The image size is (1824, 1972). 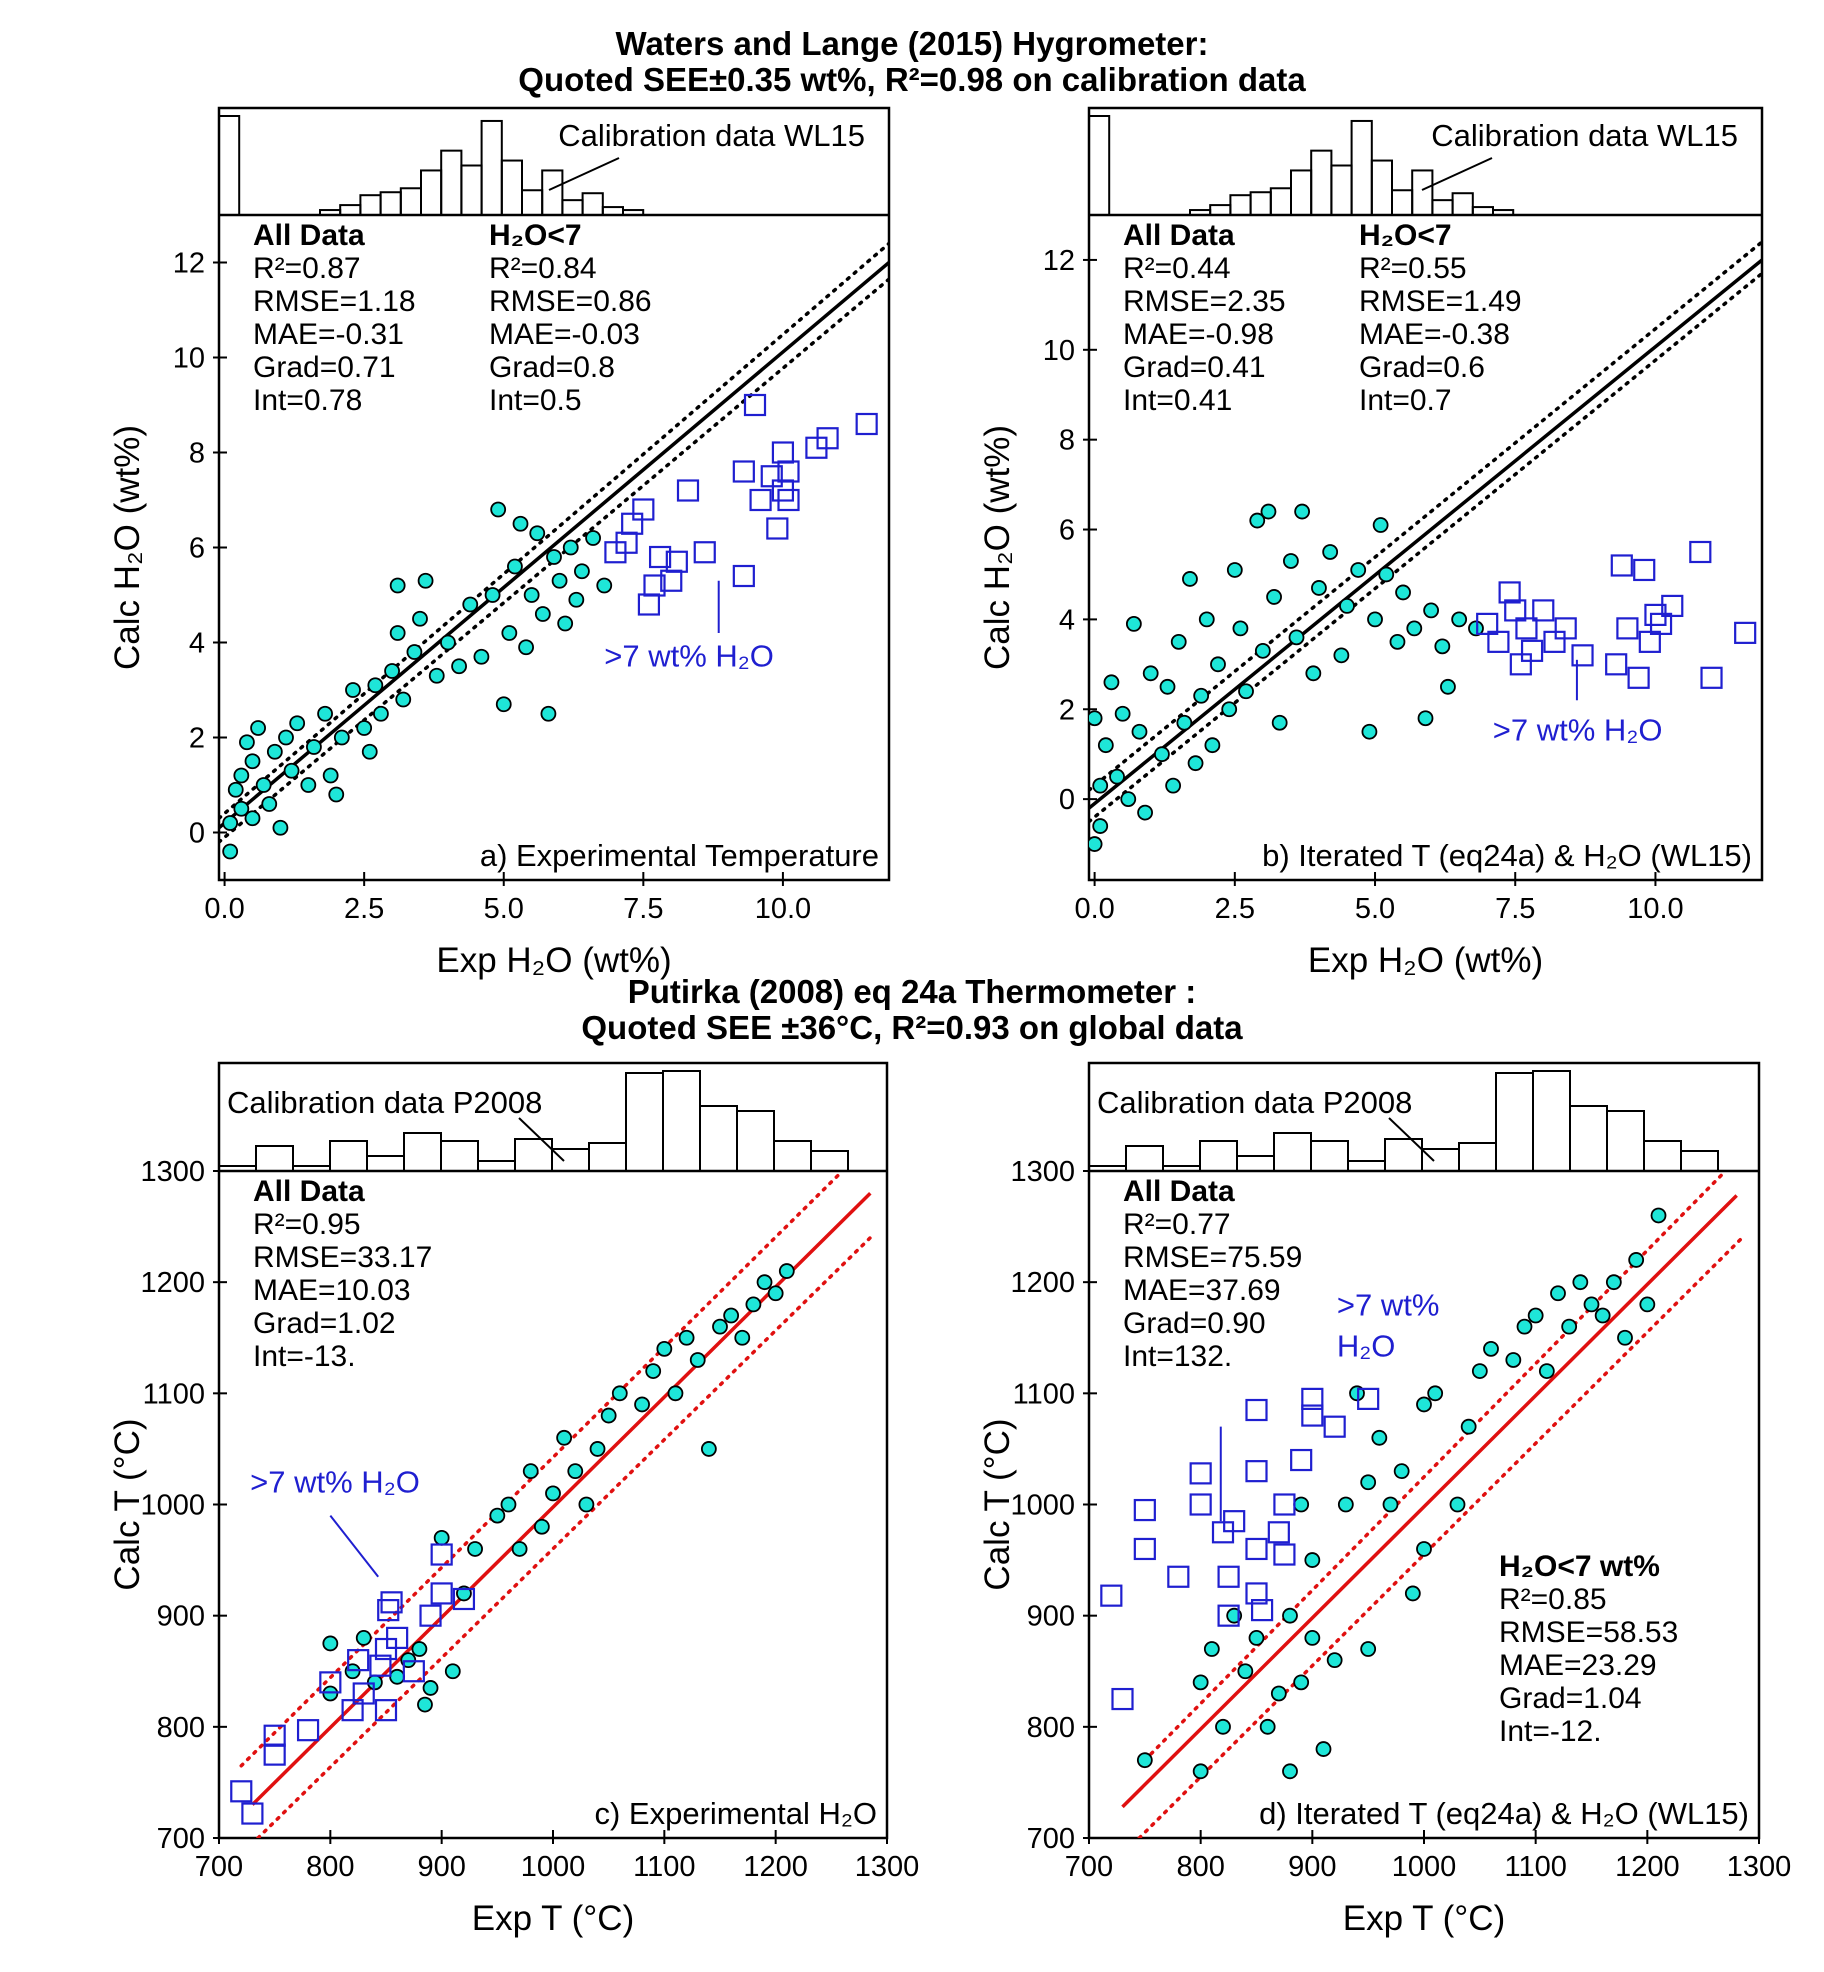 I want to click on stats-rmse: RMSE=0.86, so click(x=570, y=301).